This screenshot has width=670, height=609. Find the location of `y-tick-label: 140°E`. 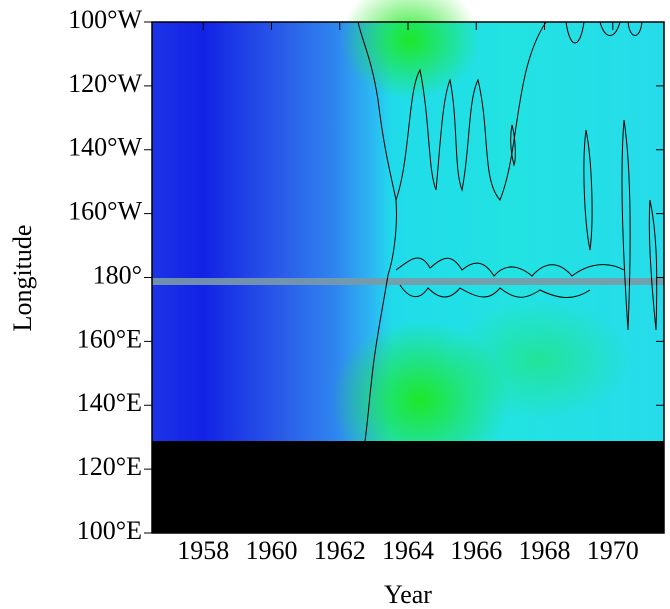

y-tick-label: 140°E is located at coordinates (109, 402).